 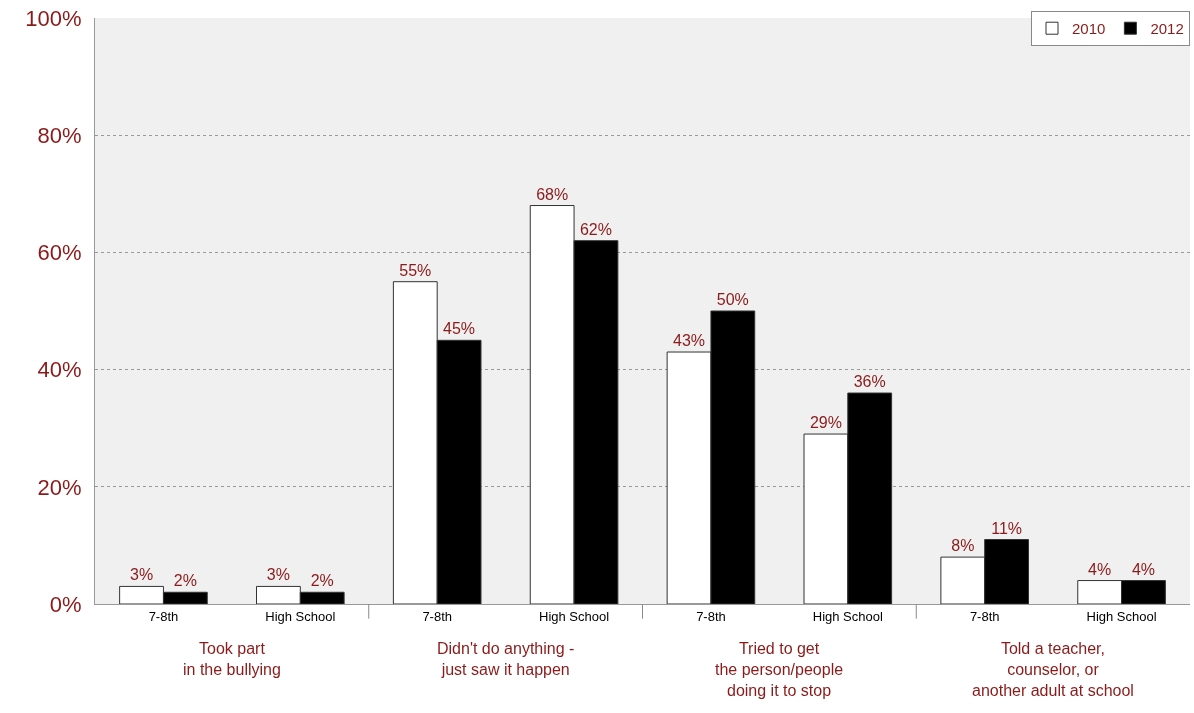 I want to click on data-label: 68%, so click(x=552, y=194).